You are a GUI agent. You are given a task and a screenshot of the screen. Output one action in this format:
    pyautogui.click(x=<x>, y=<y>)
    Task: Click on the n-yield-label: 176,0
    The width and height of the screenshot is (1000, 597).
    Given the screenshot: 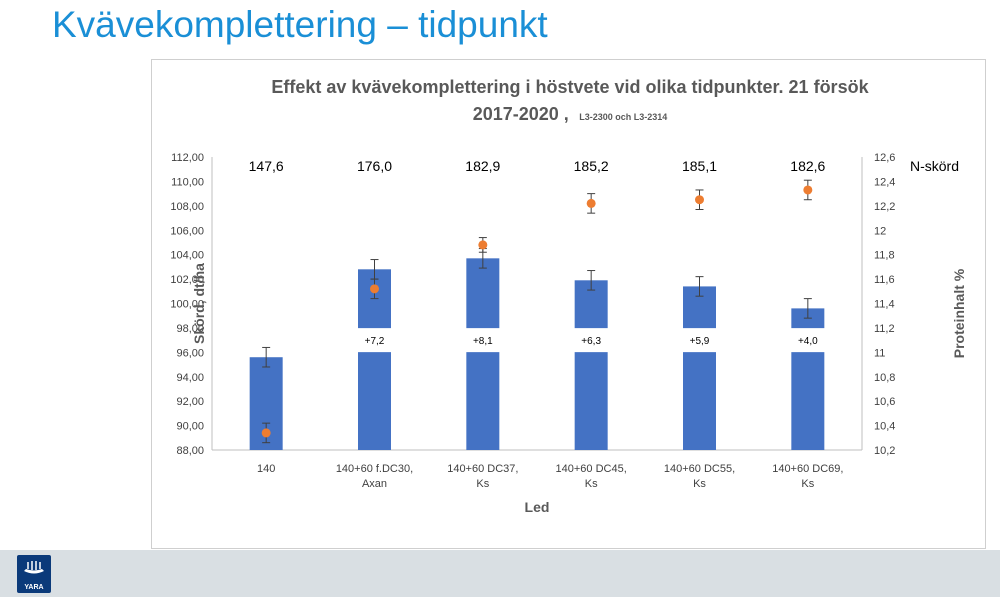 What is the action you would take?
    pyautogui.click(x=374, y=166)
    